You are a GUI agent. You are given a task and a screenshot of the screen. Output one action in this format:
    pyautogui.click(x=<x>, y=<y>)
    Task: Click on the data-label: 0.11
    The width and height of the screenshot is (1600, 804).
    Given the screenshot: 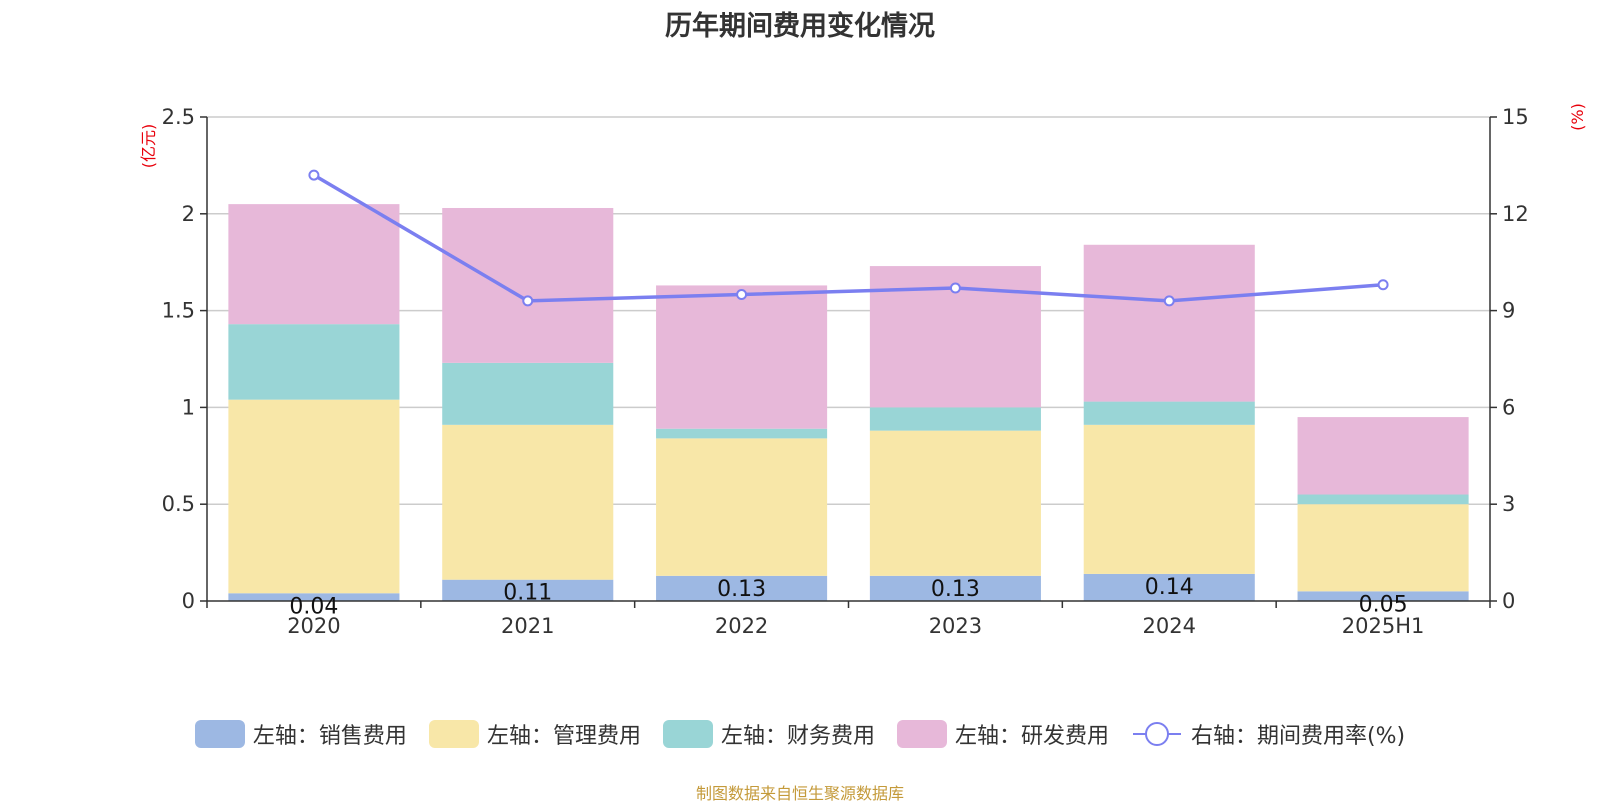 What is the action you would take?
    pyautogui.click(x=527, y=593)
    